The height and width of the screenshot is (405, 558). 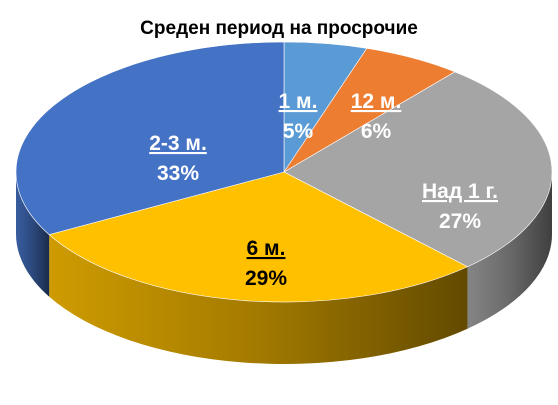 I want to click on slice-label-1: 12 м., so click(x=376, y=101).